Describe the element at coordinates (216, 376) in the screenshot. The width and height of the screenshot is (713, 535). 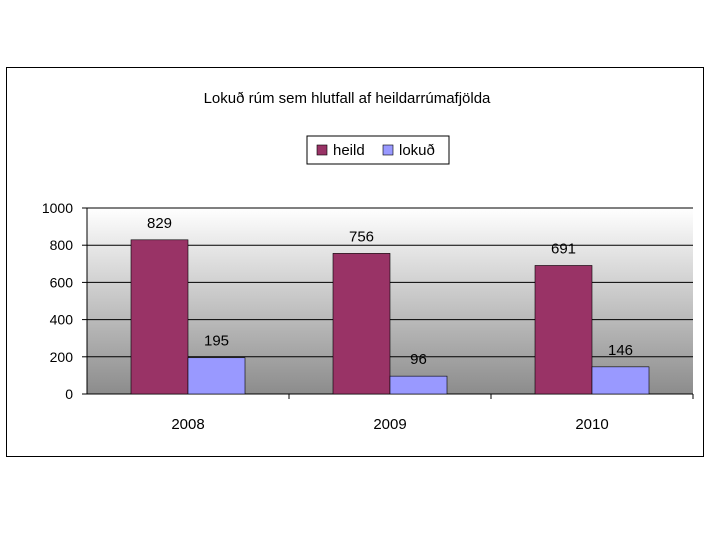
I see `bar-lokuð-2008` at that location.